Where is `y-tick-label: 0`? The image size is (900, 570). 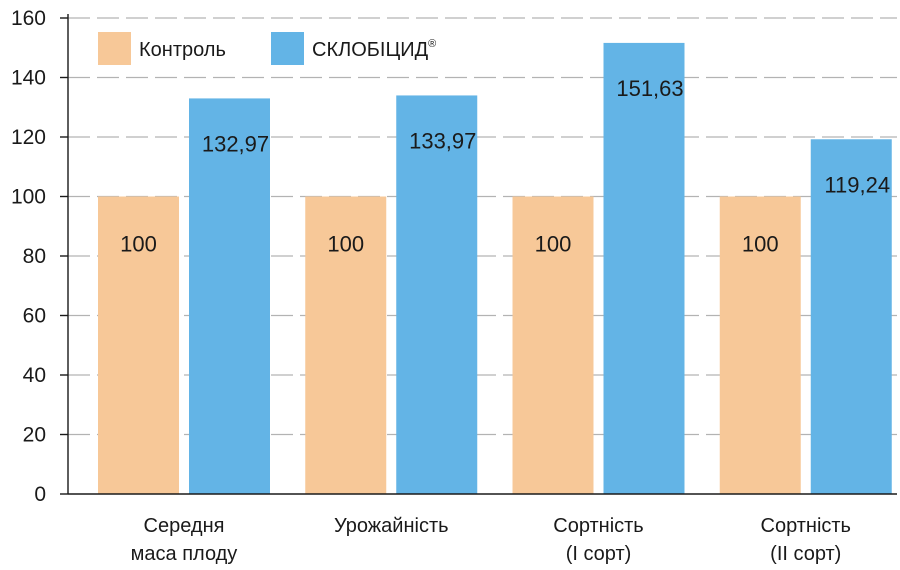 y-tick-label: 0 is located at coordinates (40, 494).